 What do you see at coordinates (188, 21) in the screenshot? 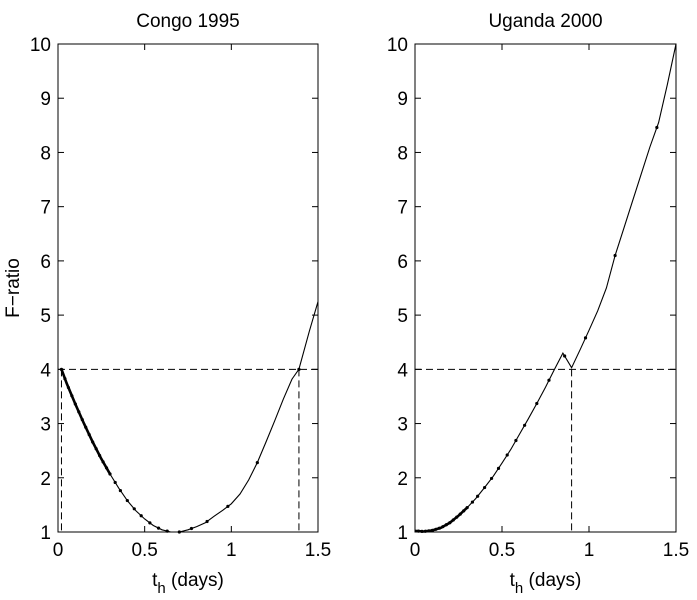
I see `chart-title: Congo 1995` at bounding box center [188, 21].